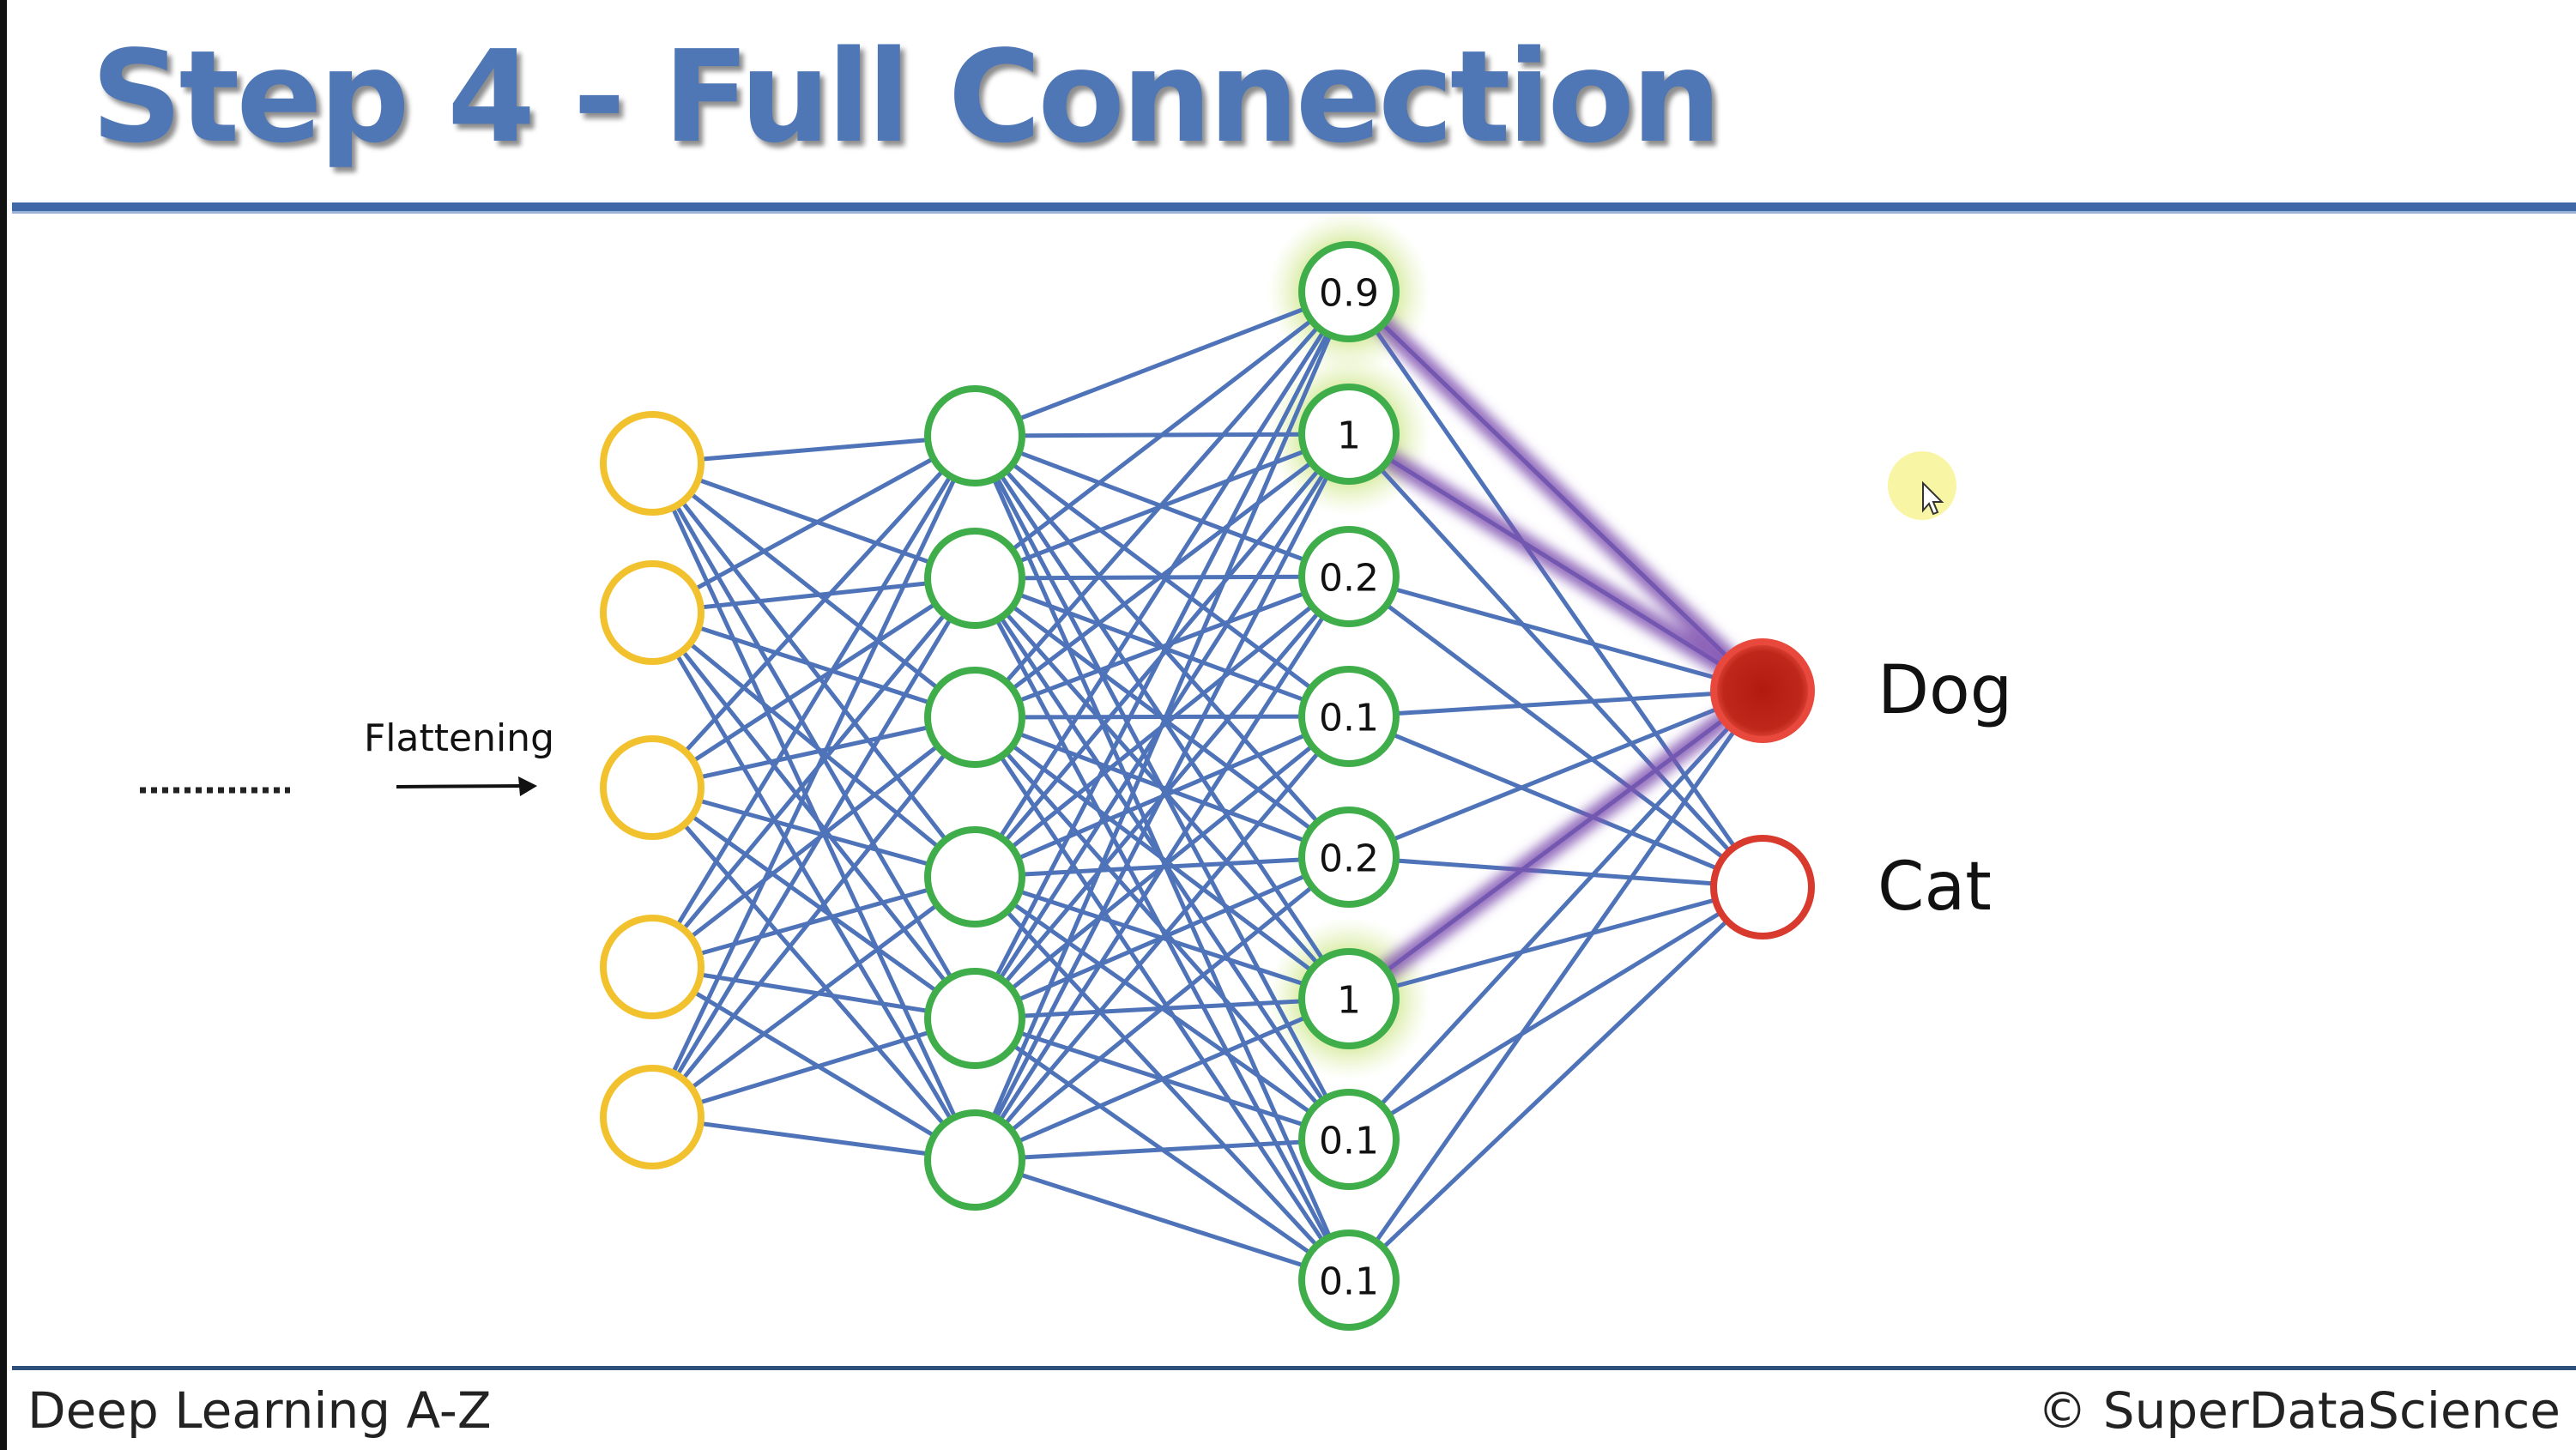 The height and width of the screenshot is (1450, 2576). Describe the element at coordinates (1762, 887) in the screenshot. I see `output-node` at that location.